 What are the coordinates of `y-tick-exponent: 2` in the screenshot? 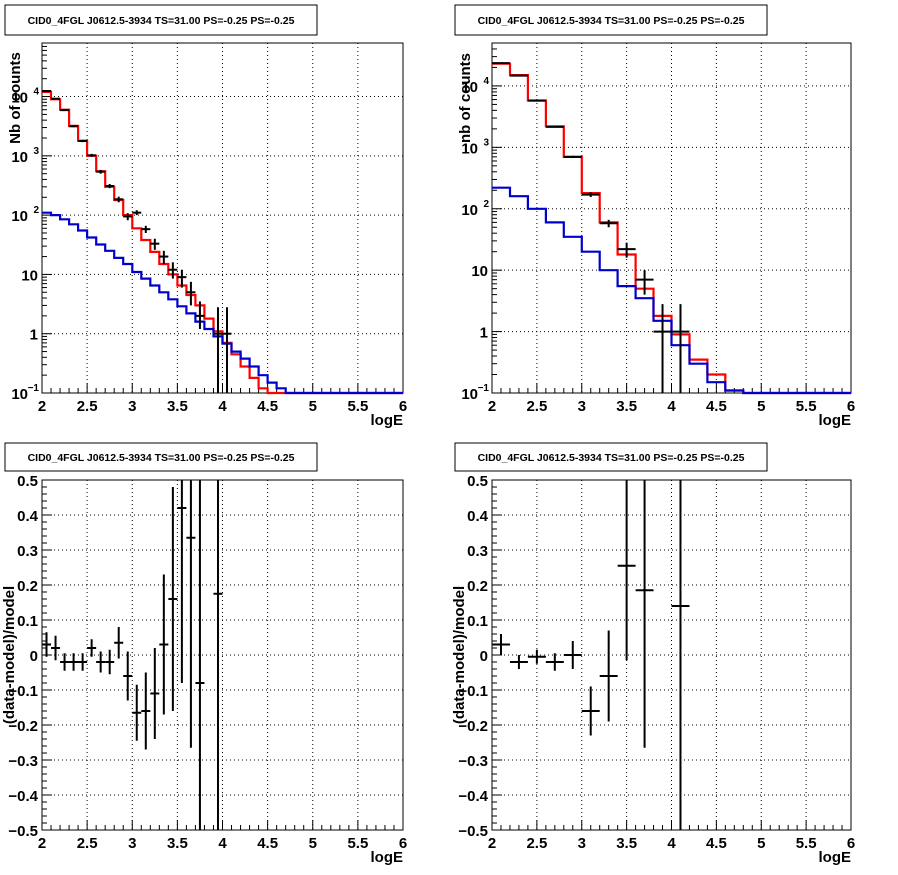 It's located at (486, 204).